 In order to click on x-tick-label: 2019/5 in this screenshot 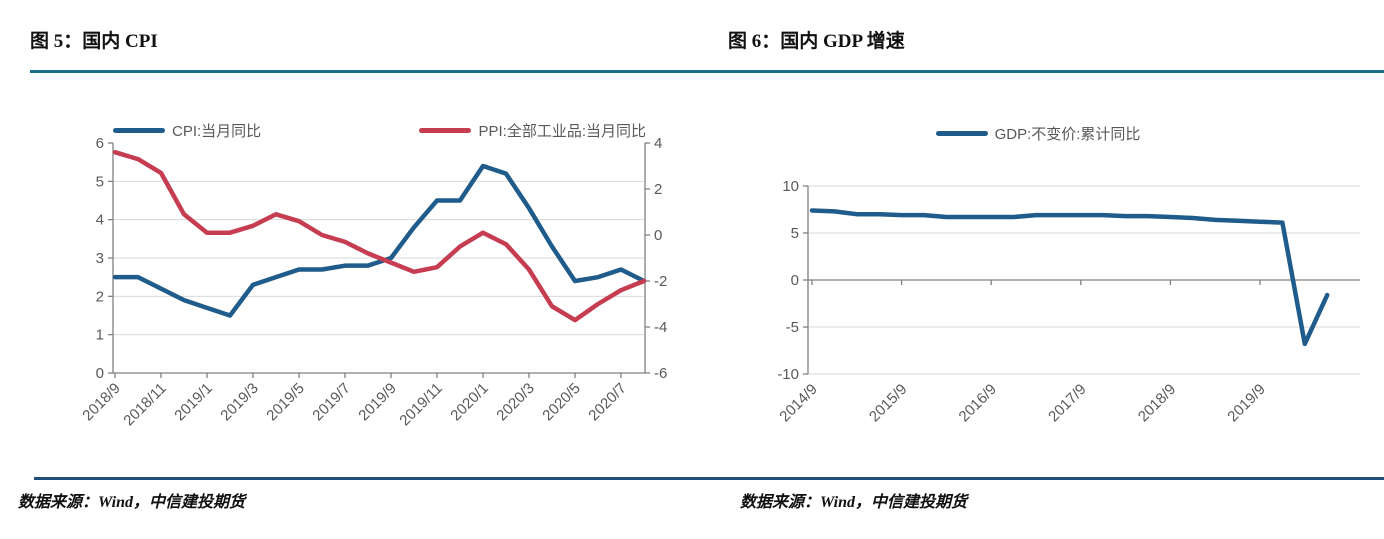, I will do `click(285, 402)`.